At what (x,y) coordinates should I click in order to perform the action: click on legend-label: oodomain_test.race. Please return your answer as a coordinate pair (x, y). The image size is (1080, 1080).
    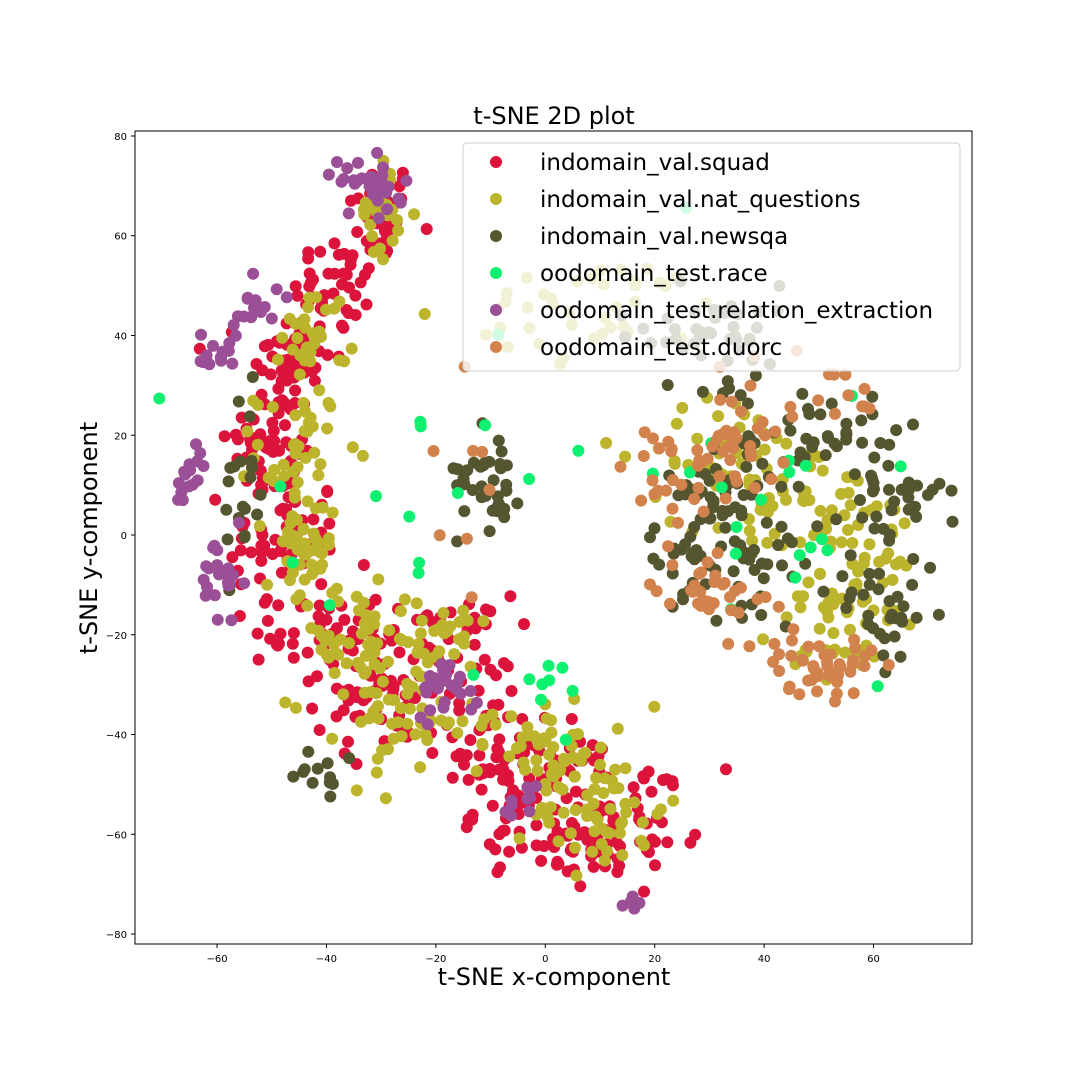
    Looking at the image, I should click on (654, 274).